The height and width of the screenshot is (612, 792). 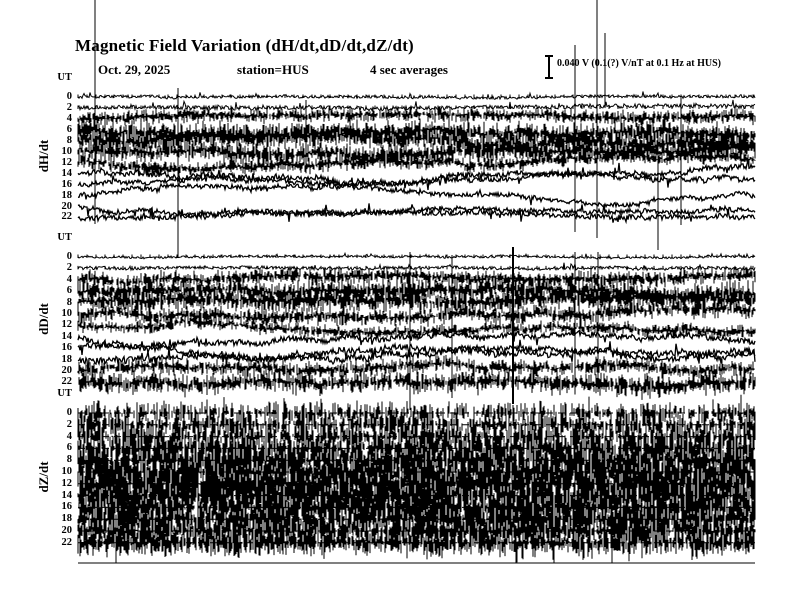 I want to click on scale-note: 0.040 V (0.1(?) V/nT at 0.1 Hz at HUS), so click(x=639, y=63).